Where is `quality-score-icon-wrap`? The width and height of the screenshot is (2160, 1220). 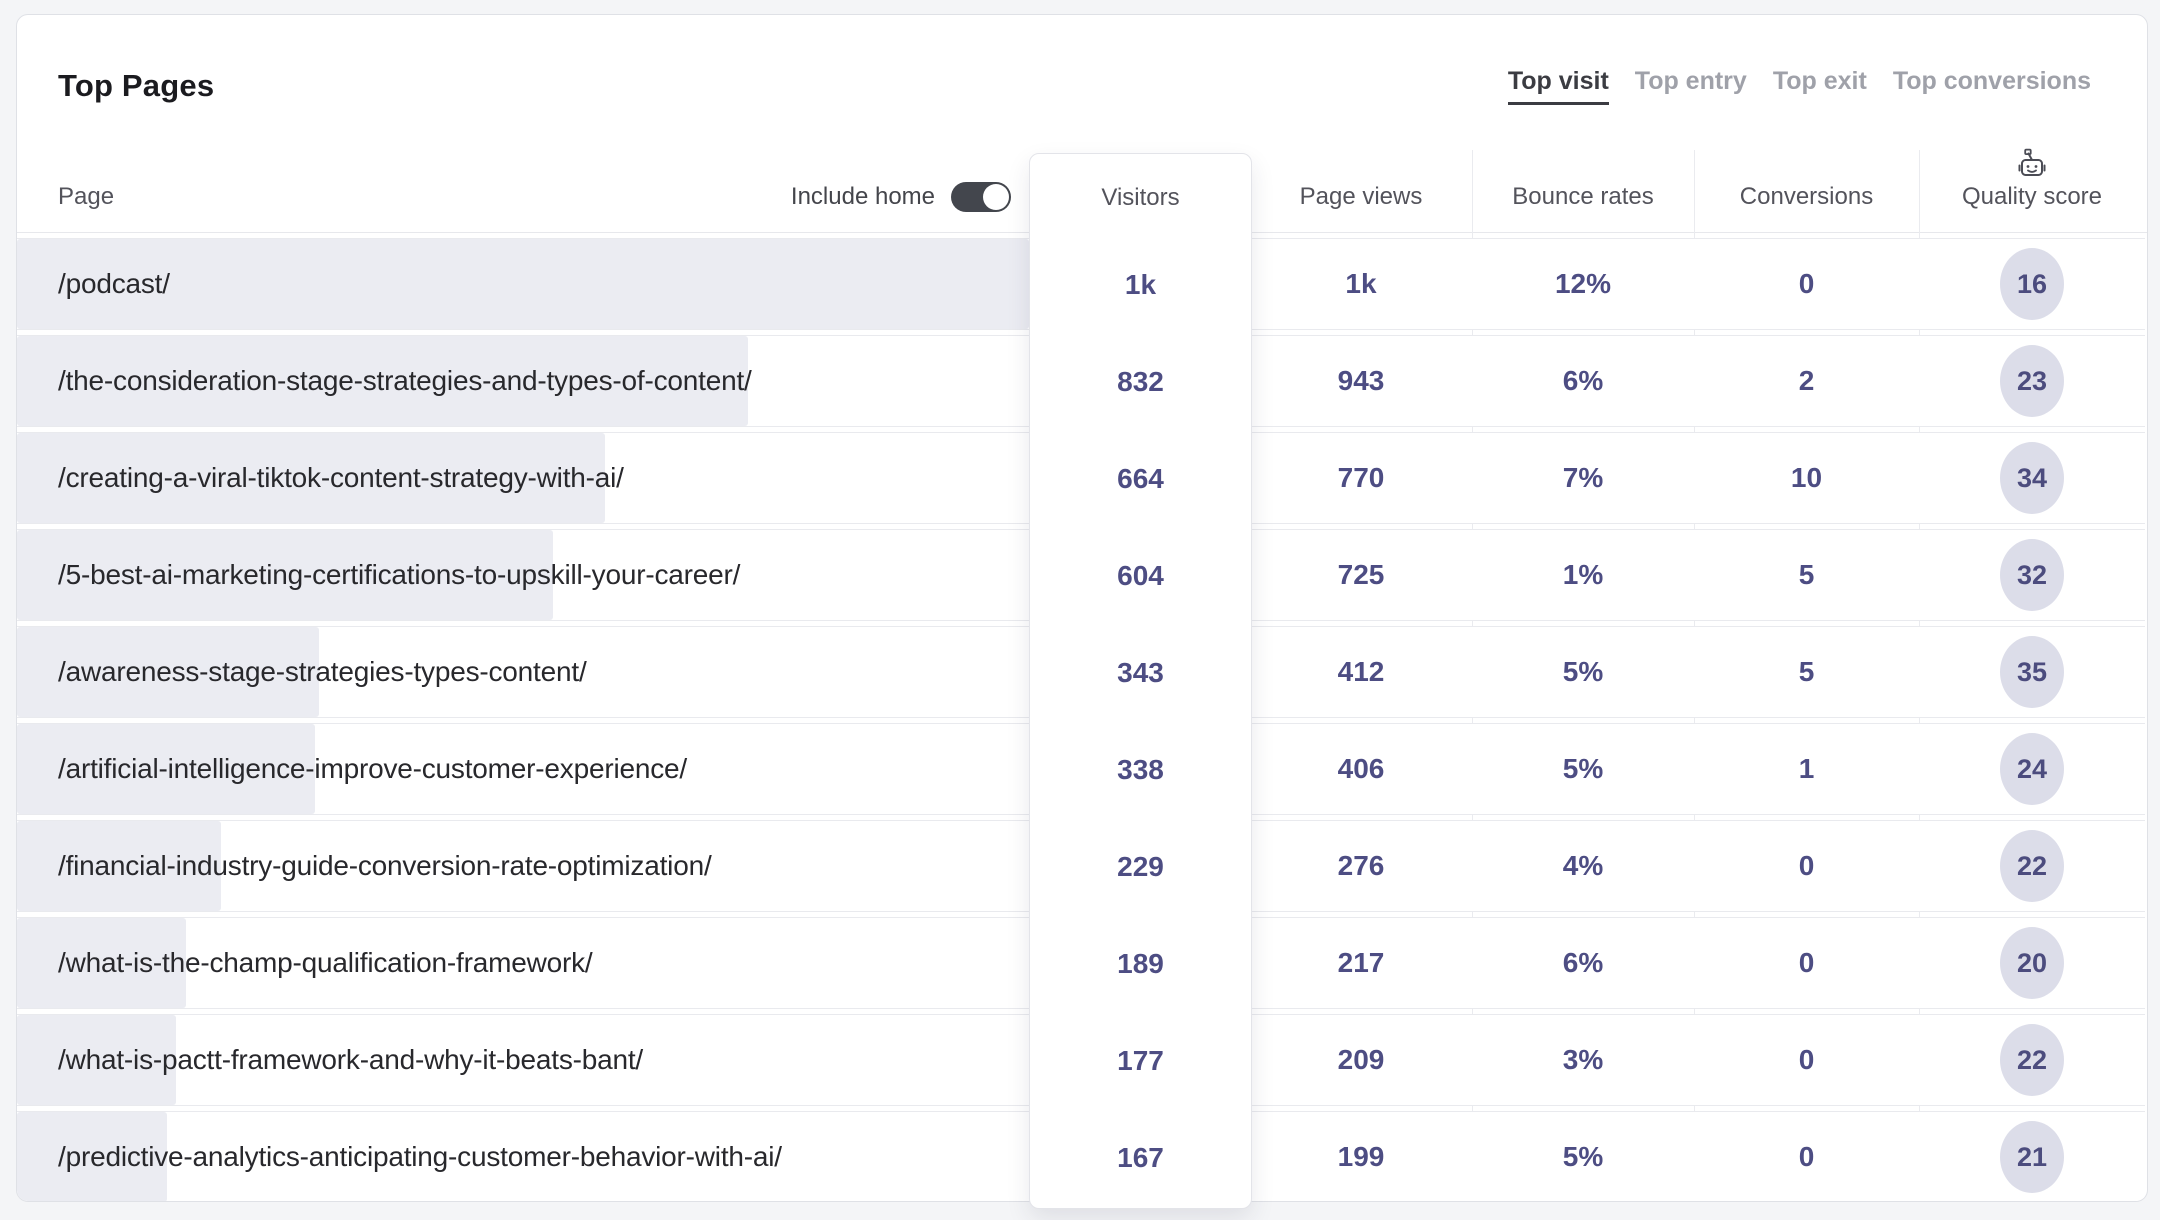
quality-score-icon-wrap is located at coordinates (2032, 166).